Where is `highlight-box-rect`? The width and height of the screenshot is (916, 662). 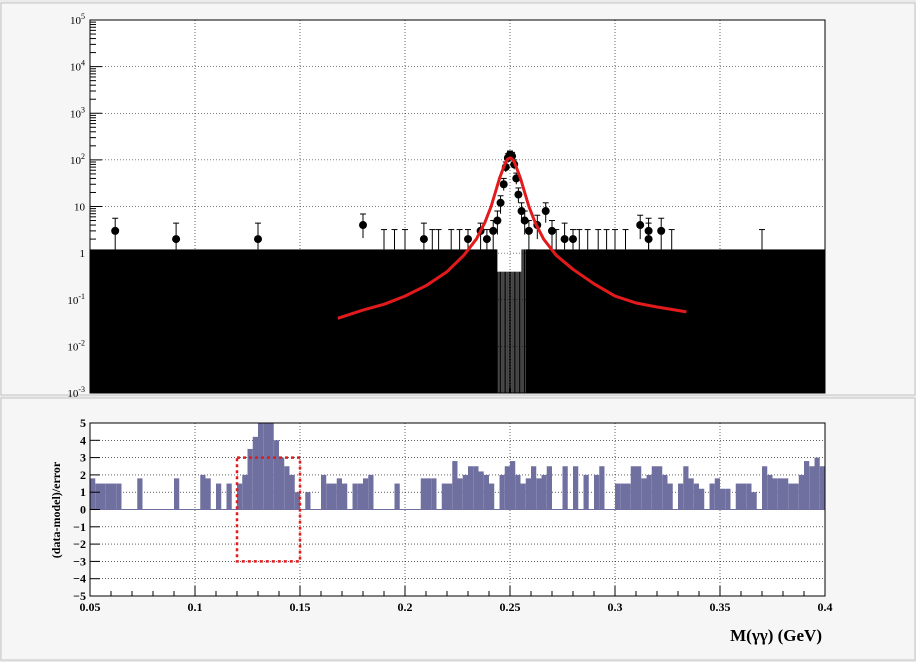 highlight-box-rect is located at coordinates (268, 509).